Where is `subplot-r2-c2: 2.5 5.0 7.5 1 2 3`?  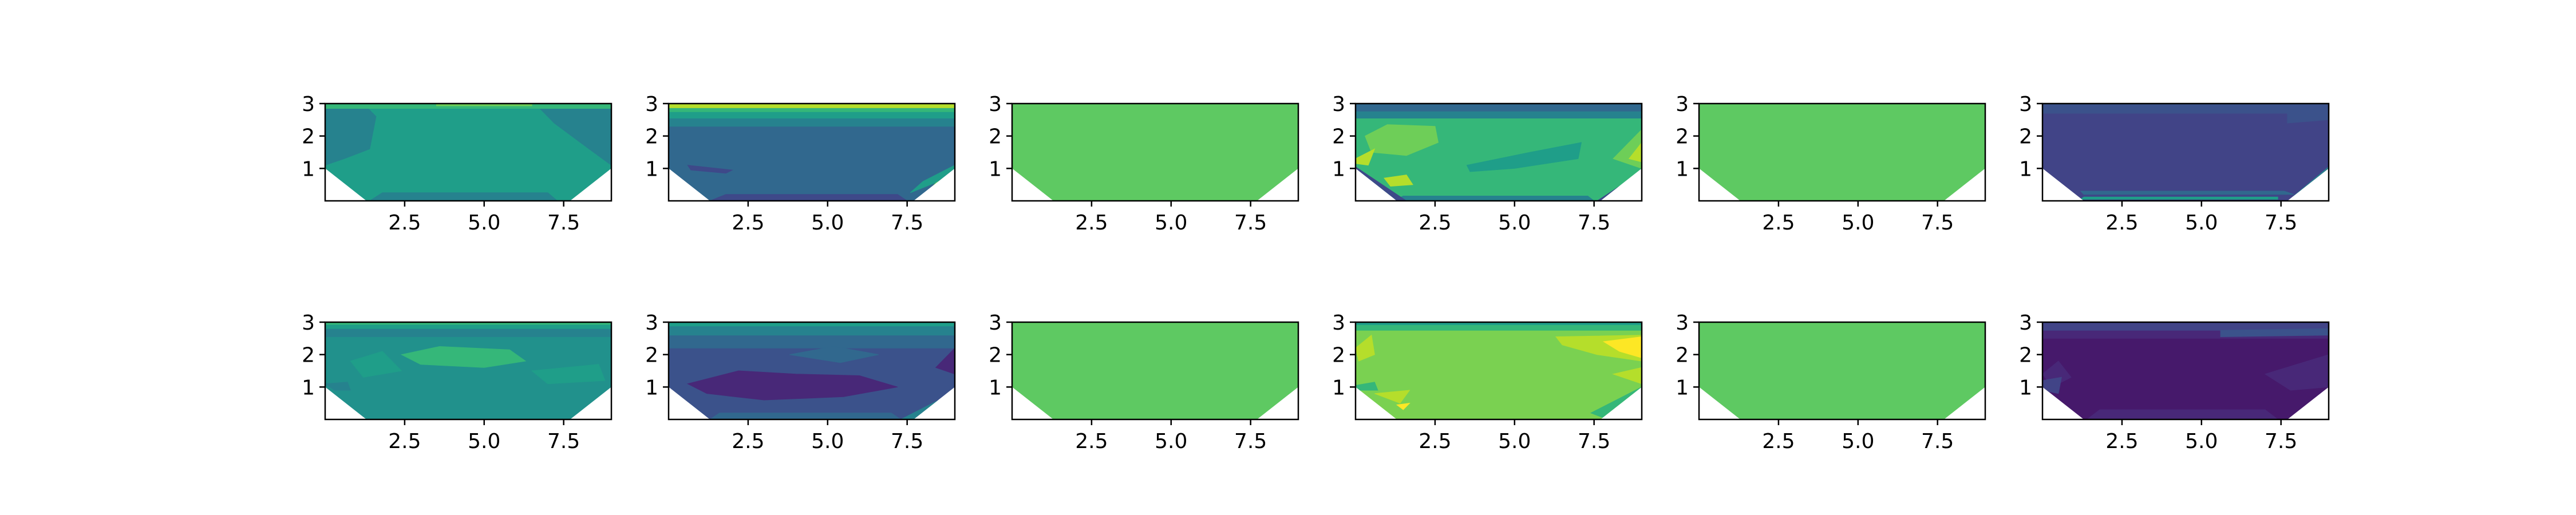
subplot-r2-c2: 2.5 5.0 7.5 1 2 3 is located at coordinates (800, 382).